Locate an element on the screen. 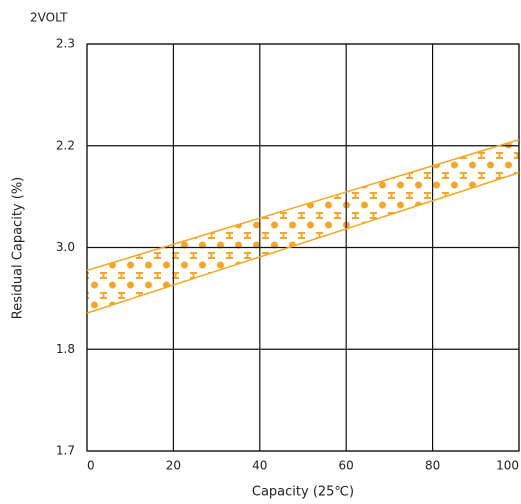 The image size is (521, 504). y-tick-label: 1.7 is located at coordinates (65, 451).